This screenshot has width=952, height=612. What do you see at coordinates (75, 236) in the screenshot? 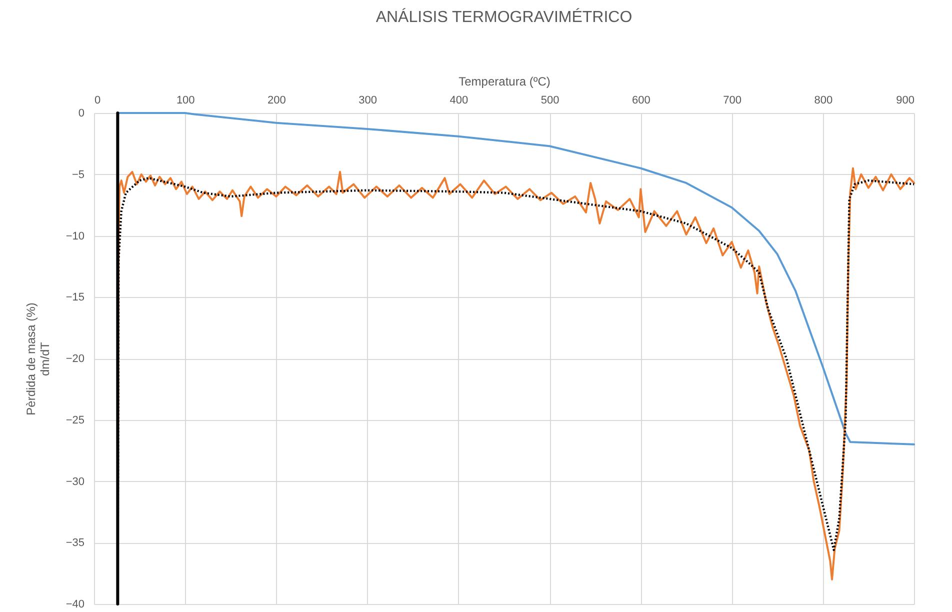
I see `y-tick-label: −10` at bounding box center [75, 236].